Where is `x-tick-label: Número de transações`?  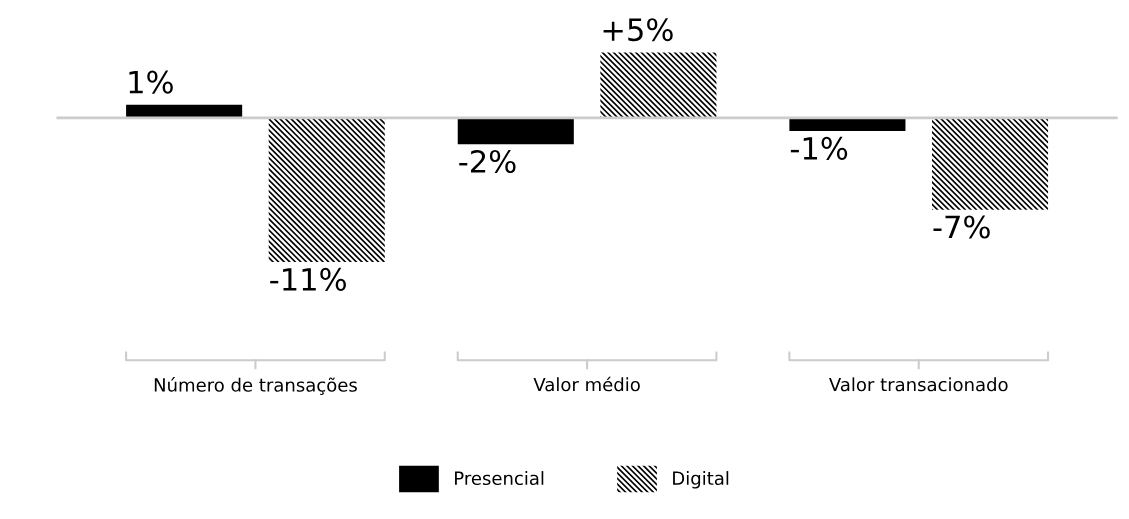 x-tick-label: Número de transações is located at coordinates (255, 386).